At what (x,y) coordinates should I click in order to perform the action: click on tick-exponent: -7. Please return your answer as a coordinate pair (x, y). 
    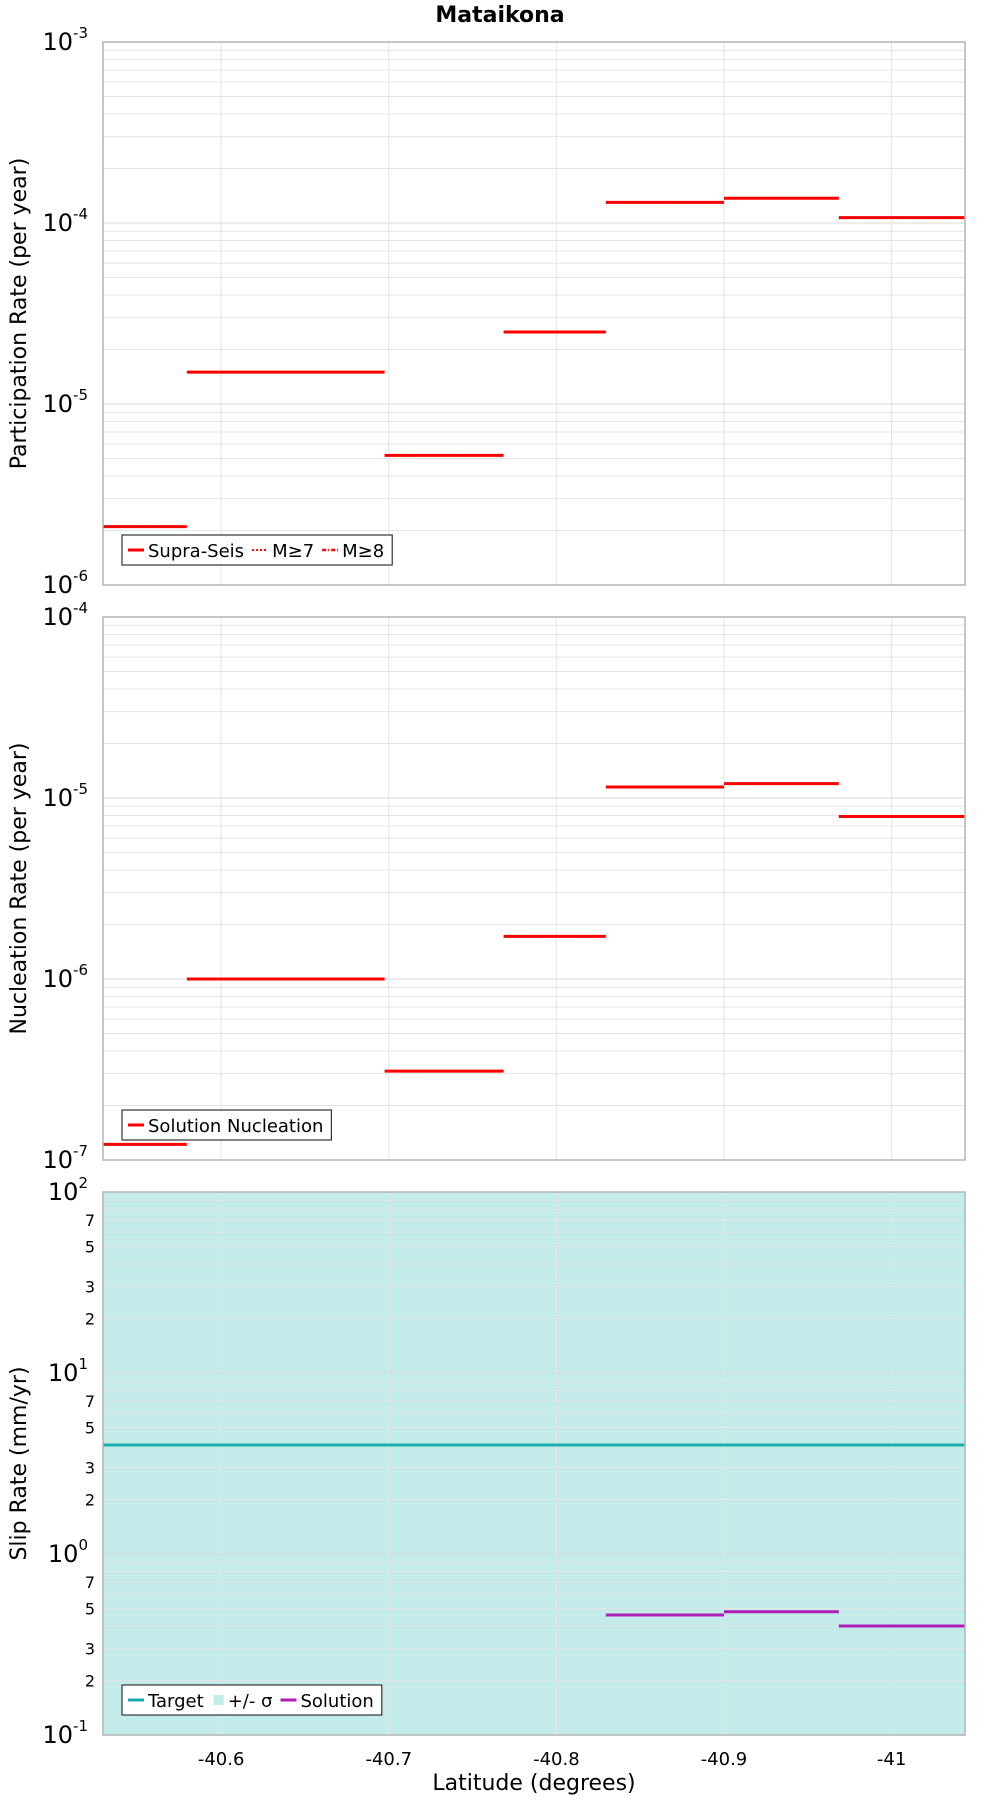
    Looking at the image, I should click on (80, 1151).